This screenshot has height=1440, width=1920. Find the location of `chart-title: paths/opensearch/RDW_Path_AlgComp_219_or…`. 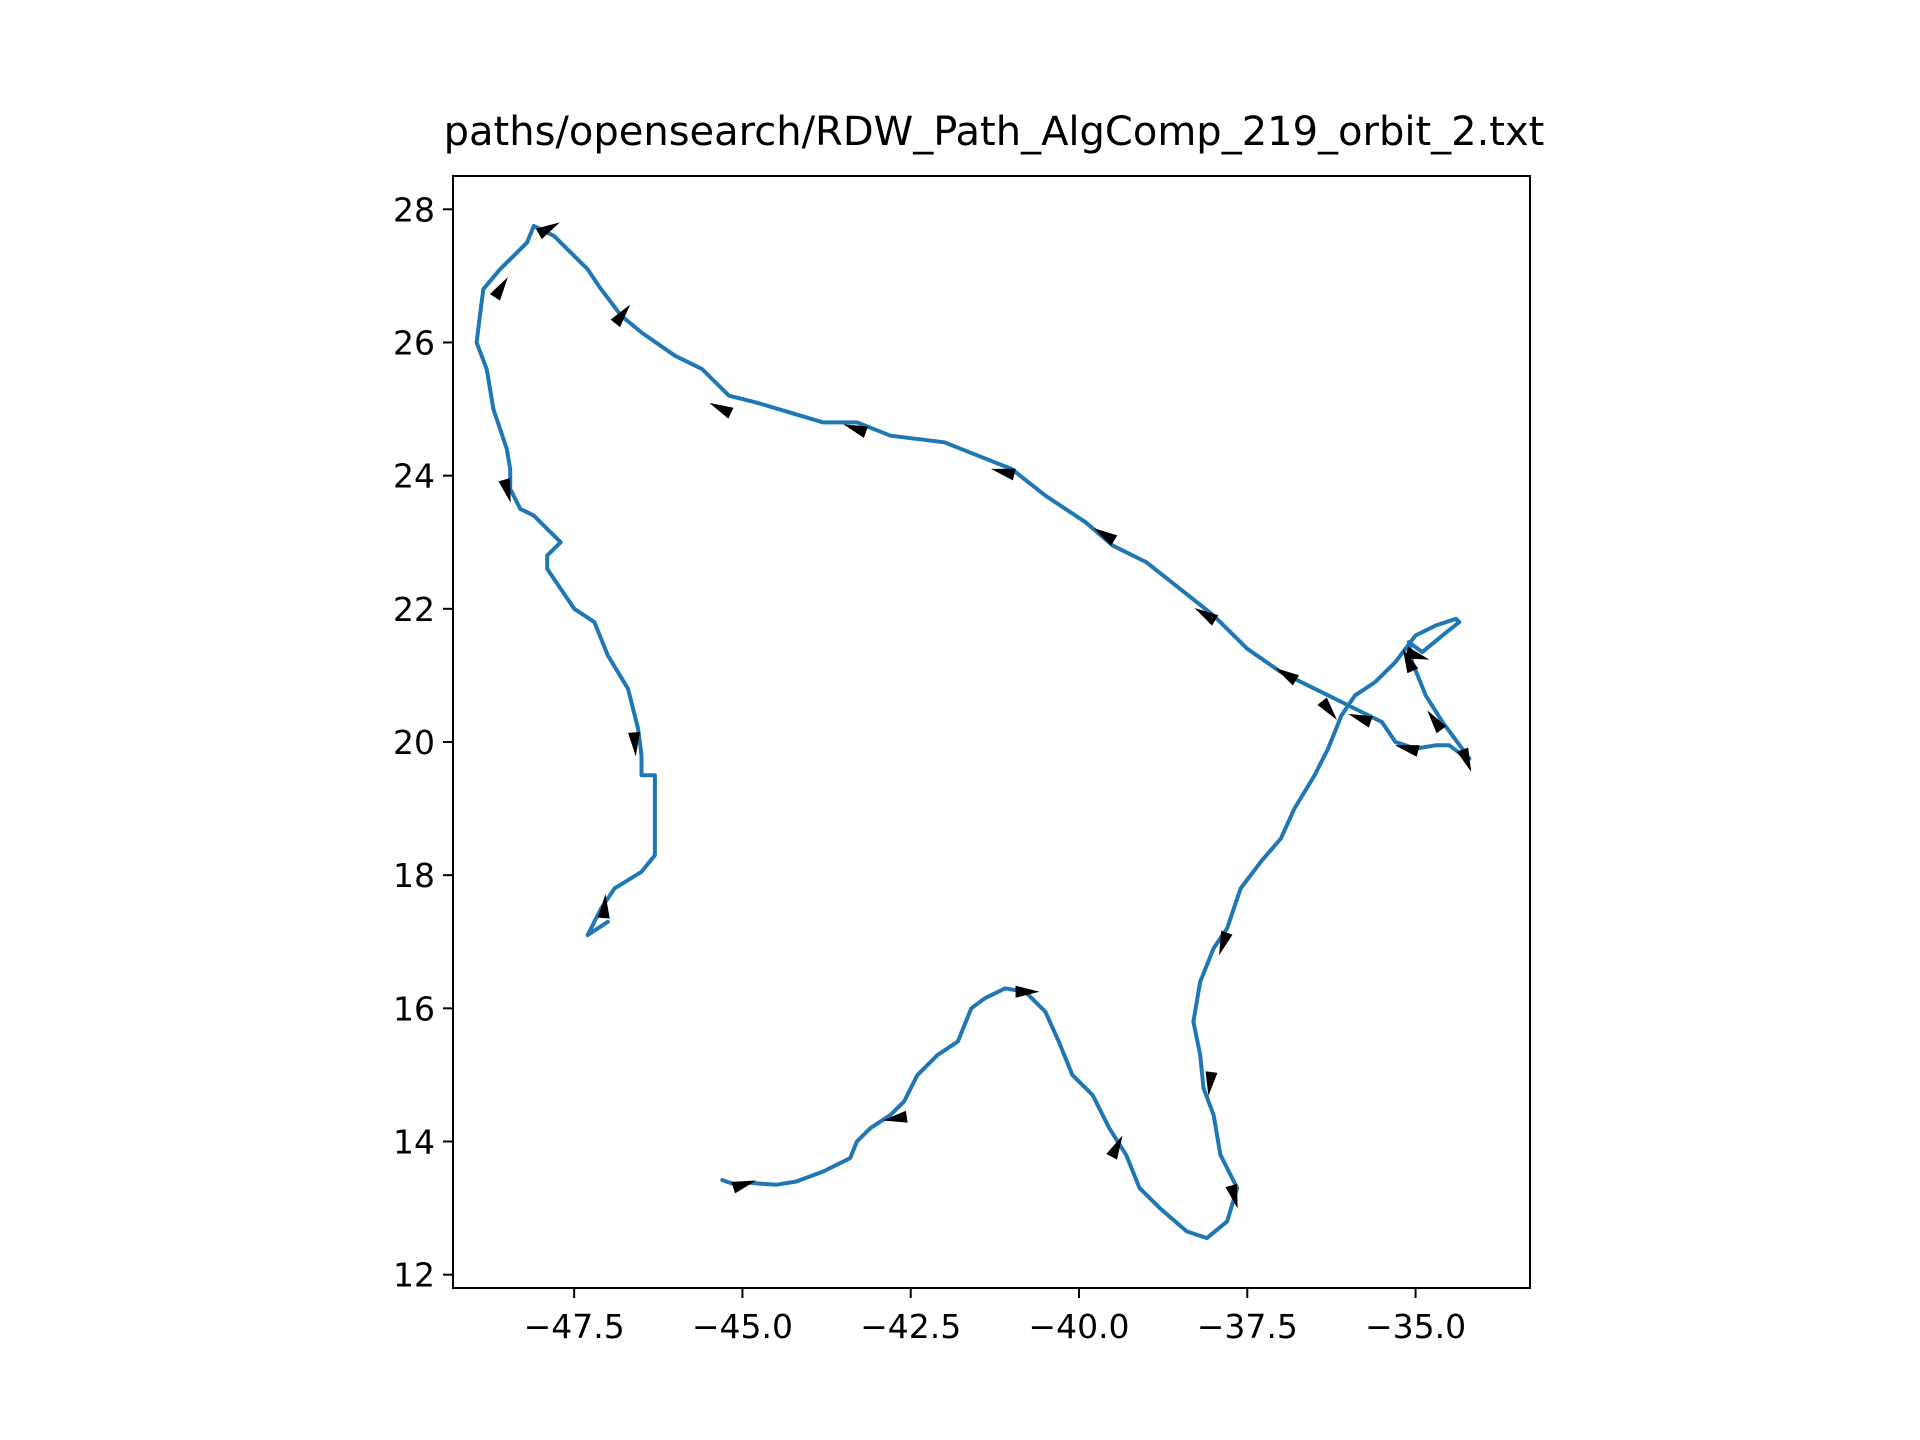

chart-title: paths/opensearch/RDW_Path_AlgComp_219_or… is located at coordinates (994, 132).